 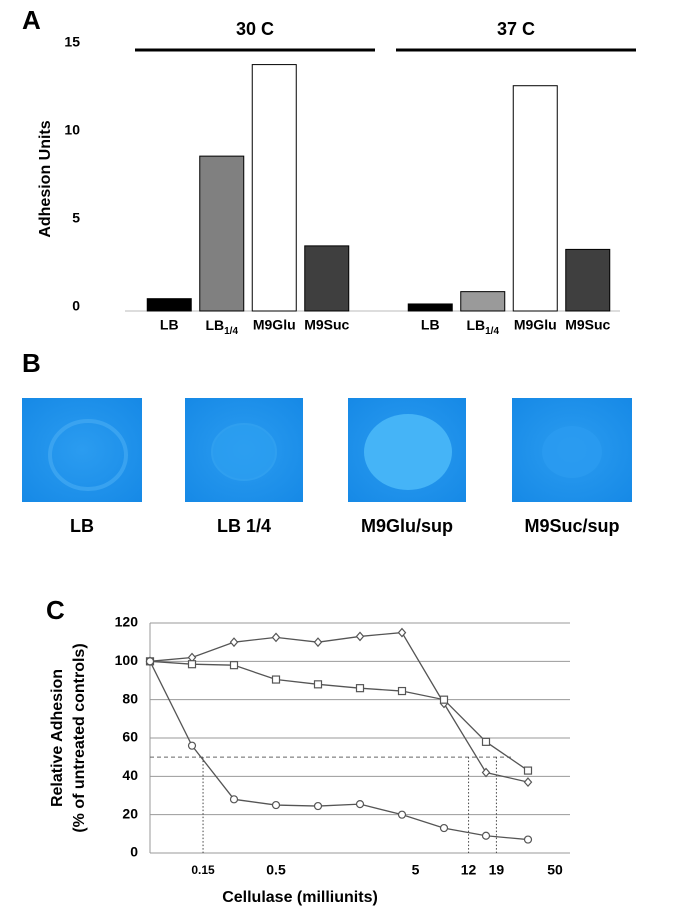 What do you see at coordinates (571, 526) in the screenshot?
I see `plate-label: M9Suc/sup` at bounding box center [571, 526].